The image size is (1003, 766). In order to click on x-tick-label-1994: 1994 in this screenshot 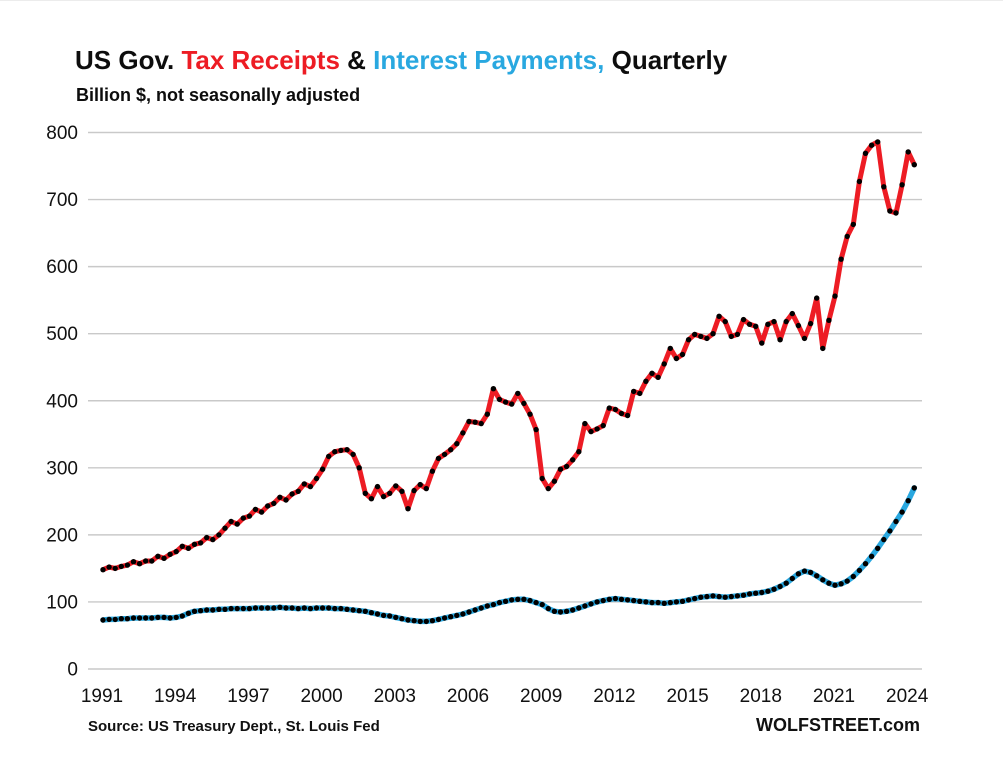, I will do `click(175, 696)`.